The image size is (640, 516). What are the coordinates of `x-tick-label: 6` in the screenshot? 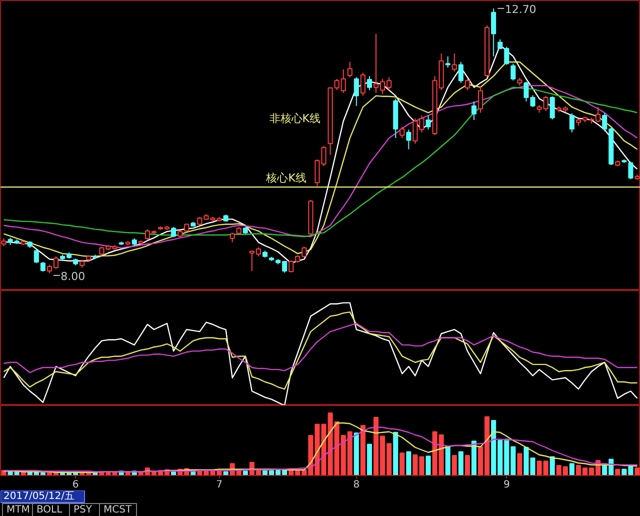 It's located at (75, 485).